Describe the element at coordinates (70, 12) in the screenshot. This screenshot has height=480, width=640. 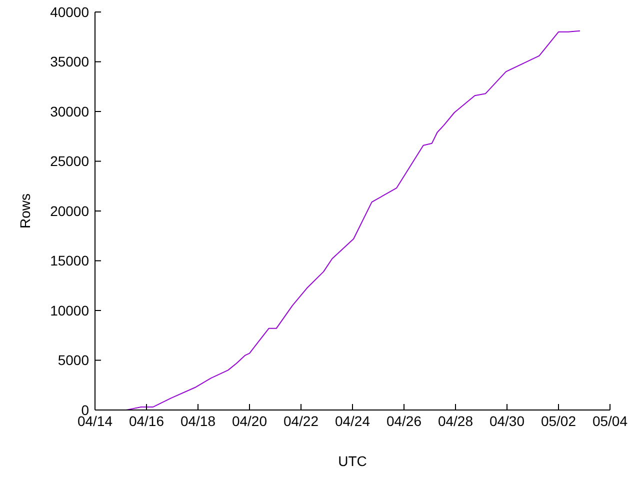
I see `y-tick-label: 40000` at that location.